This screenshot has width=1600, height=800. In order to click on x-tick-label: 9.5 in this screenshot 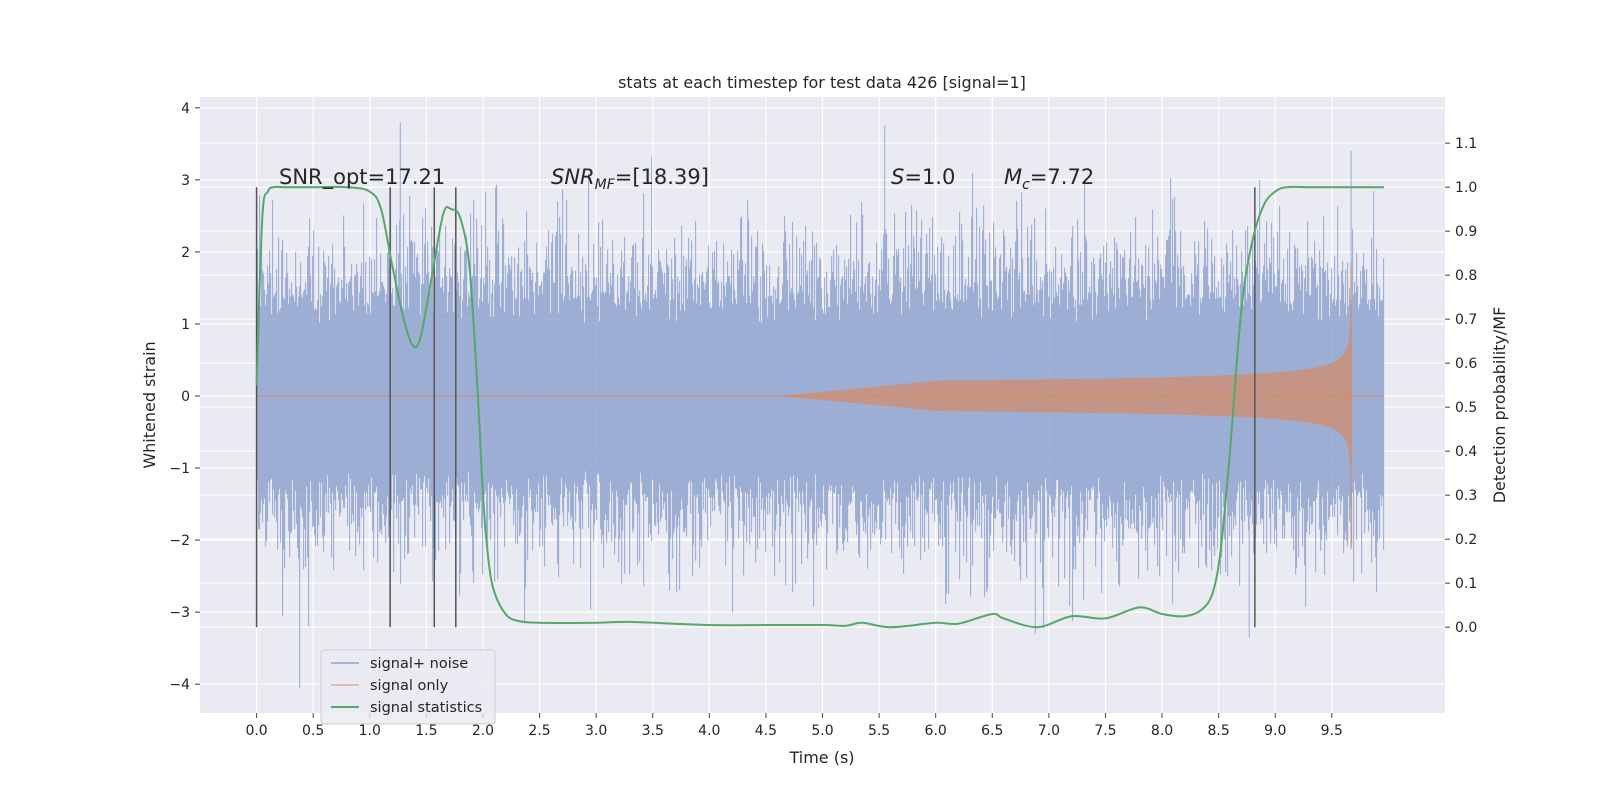, I will do `click(1332, 731)`.